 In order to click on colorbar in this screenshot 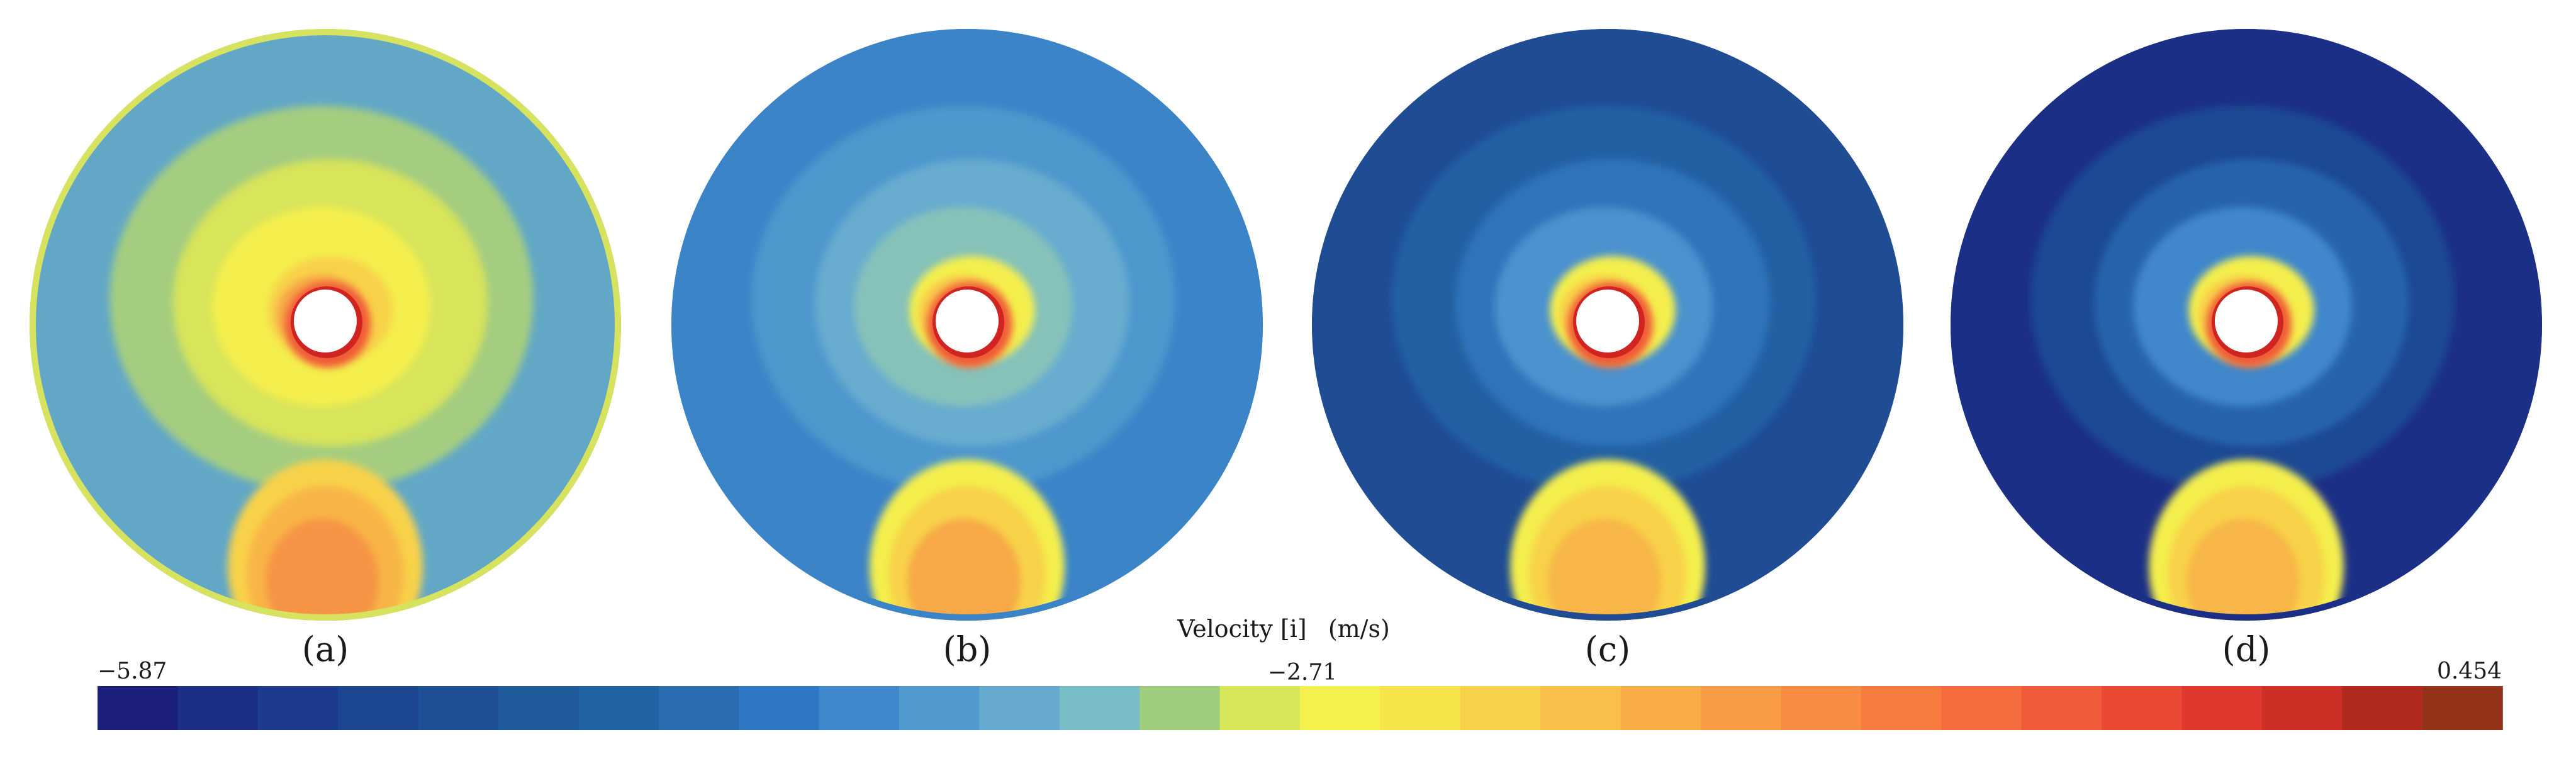, I will do `click(1300, 708)`.